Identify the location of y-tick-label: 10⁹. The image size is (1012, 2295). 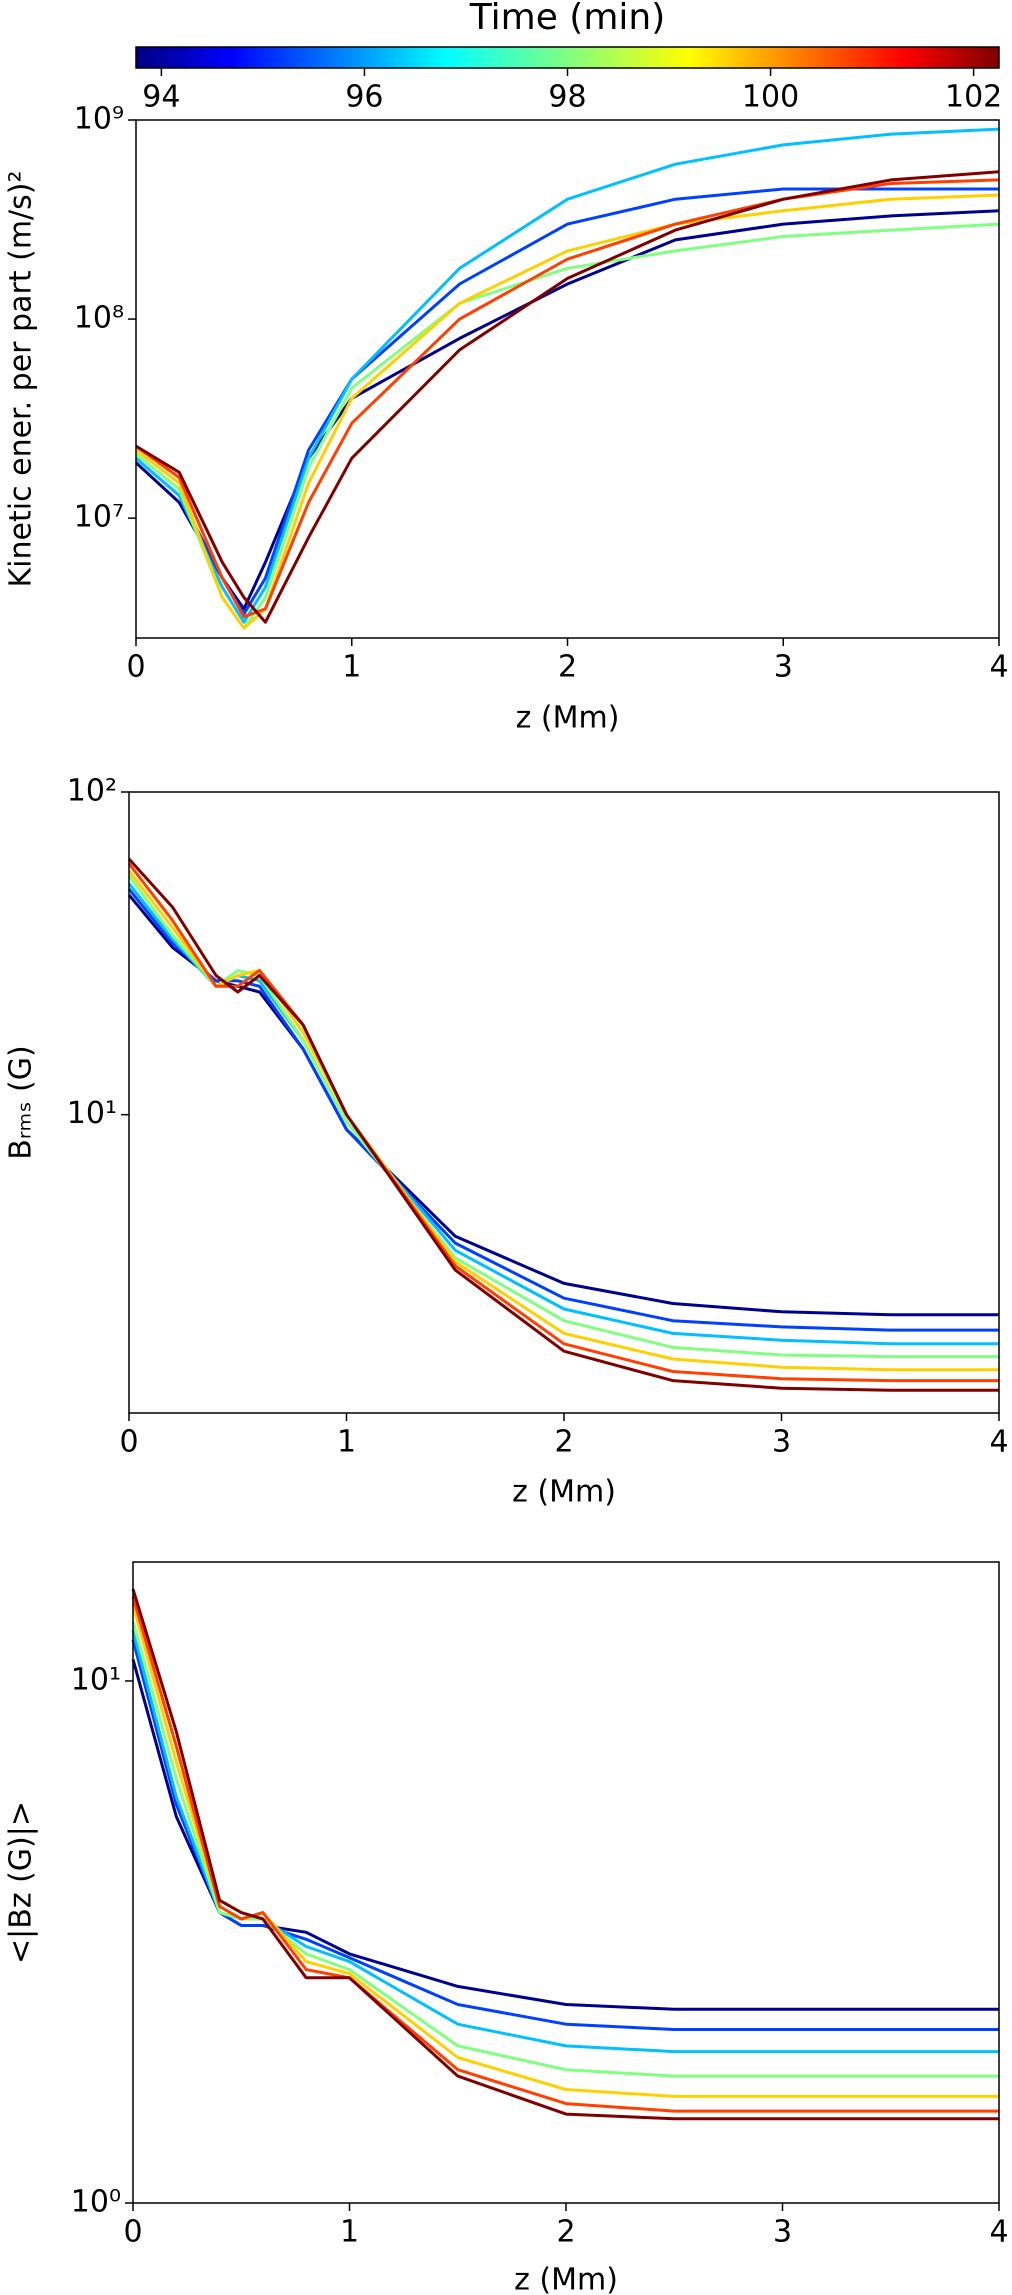
(99, 119).